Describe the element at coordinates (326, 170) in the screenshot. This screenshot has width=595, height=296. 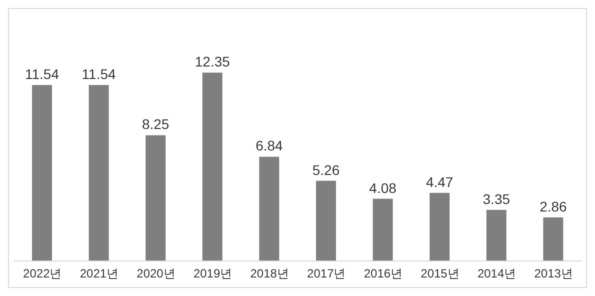
I see `data-label: 5.26` at that location.